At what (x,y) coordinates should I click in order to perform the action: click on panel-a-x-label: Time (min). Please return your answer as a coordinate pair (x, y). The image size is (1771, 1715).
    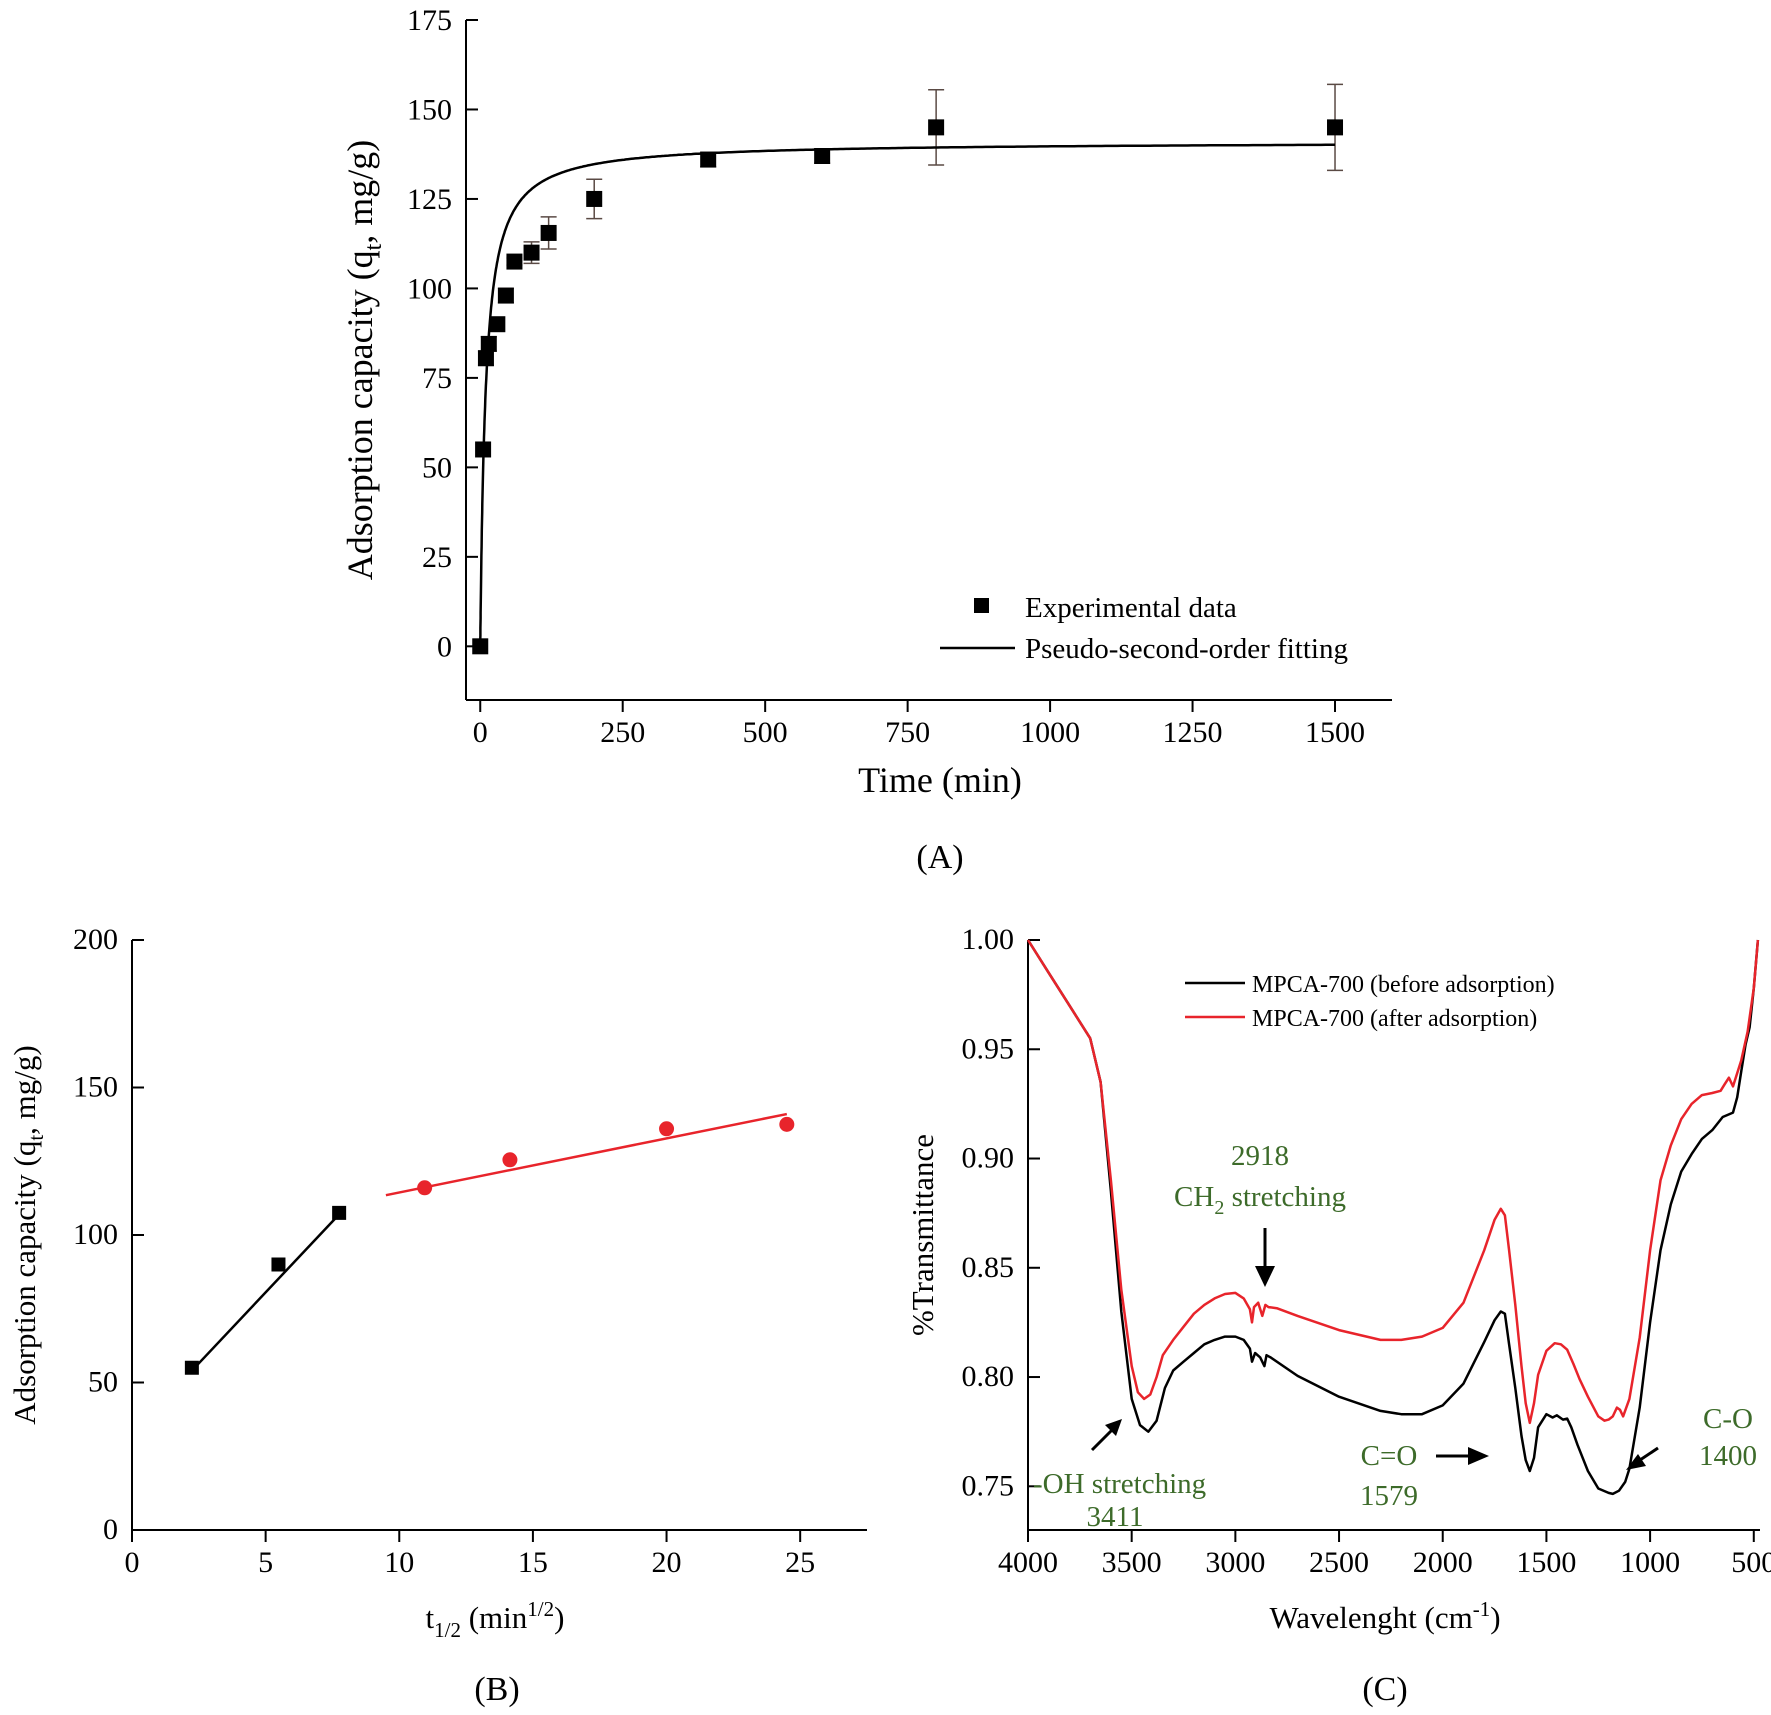
    Looking at the image, I should click on (940, 780).